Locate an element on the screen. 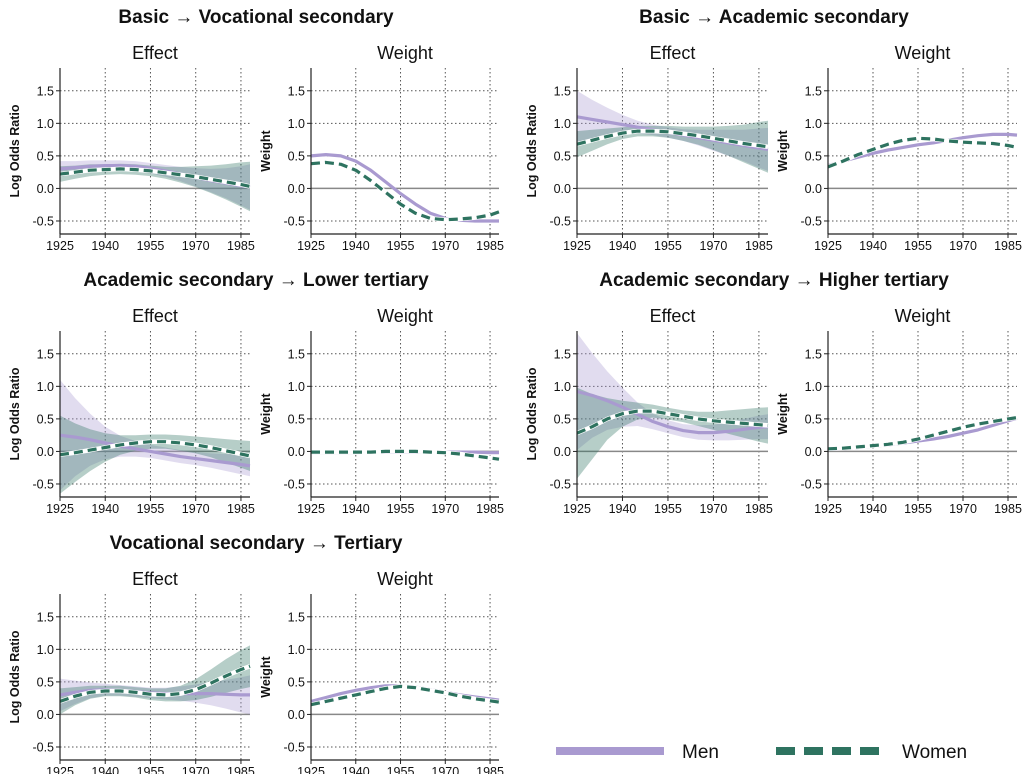 The image size is (1029, 774). men-line is located at coordinates (672, 412).